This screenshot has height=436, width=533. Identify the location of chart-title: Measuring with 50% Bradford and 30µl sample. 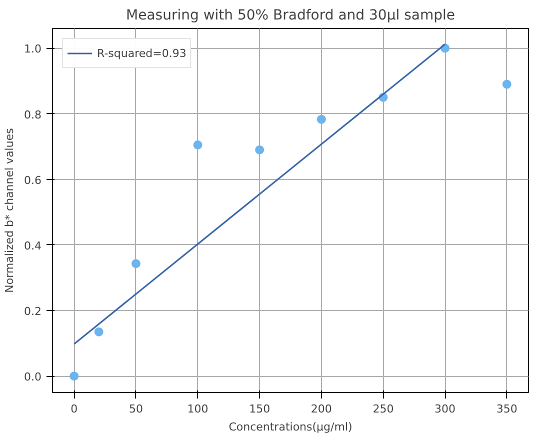
(290, 16).